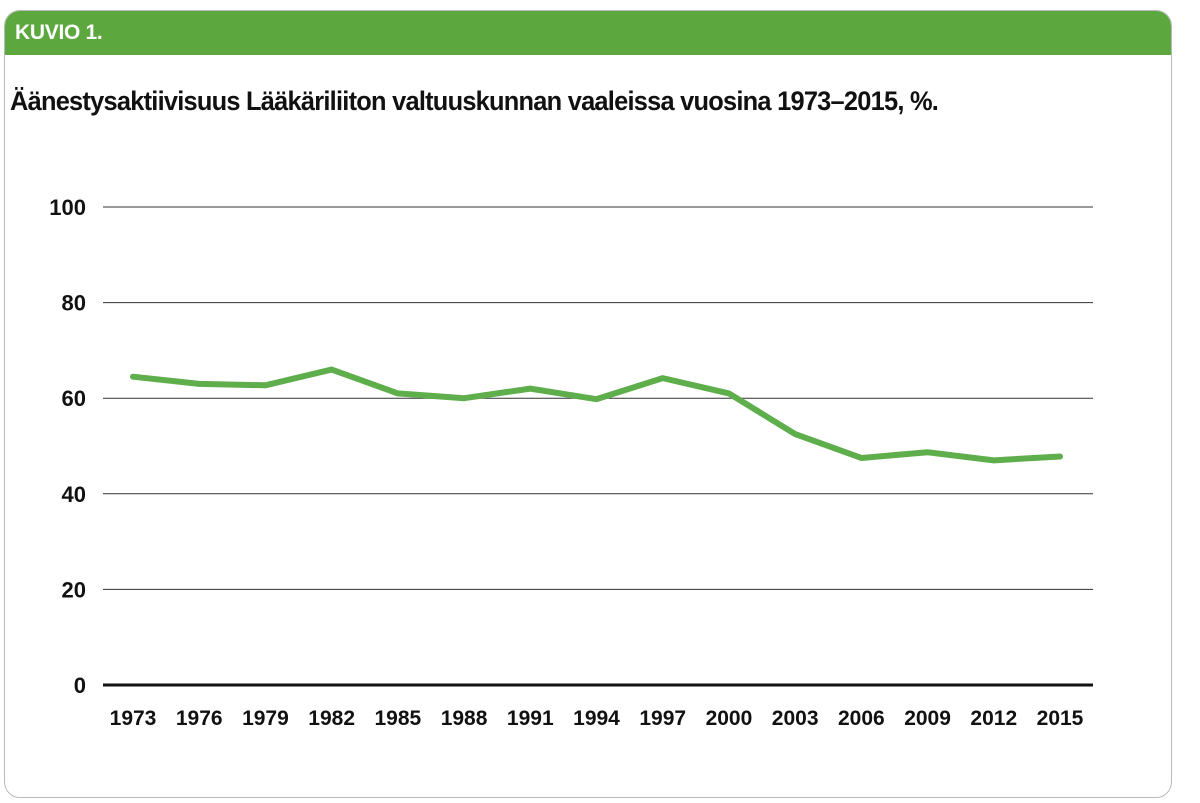  I want to click on x-tick-label: 2000, so click(729, 718).